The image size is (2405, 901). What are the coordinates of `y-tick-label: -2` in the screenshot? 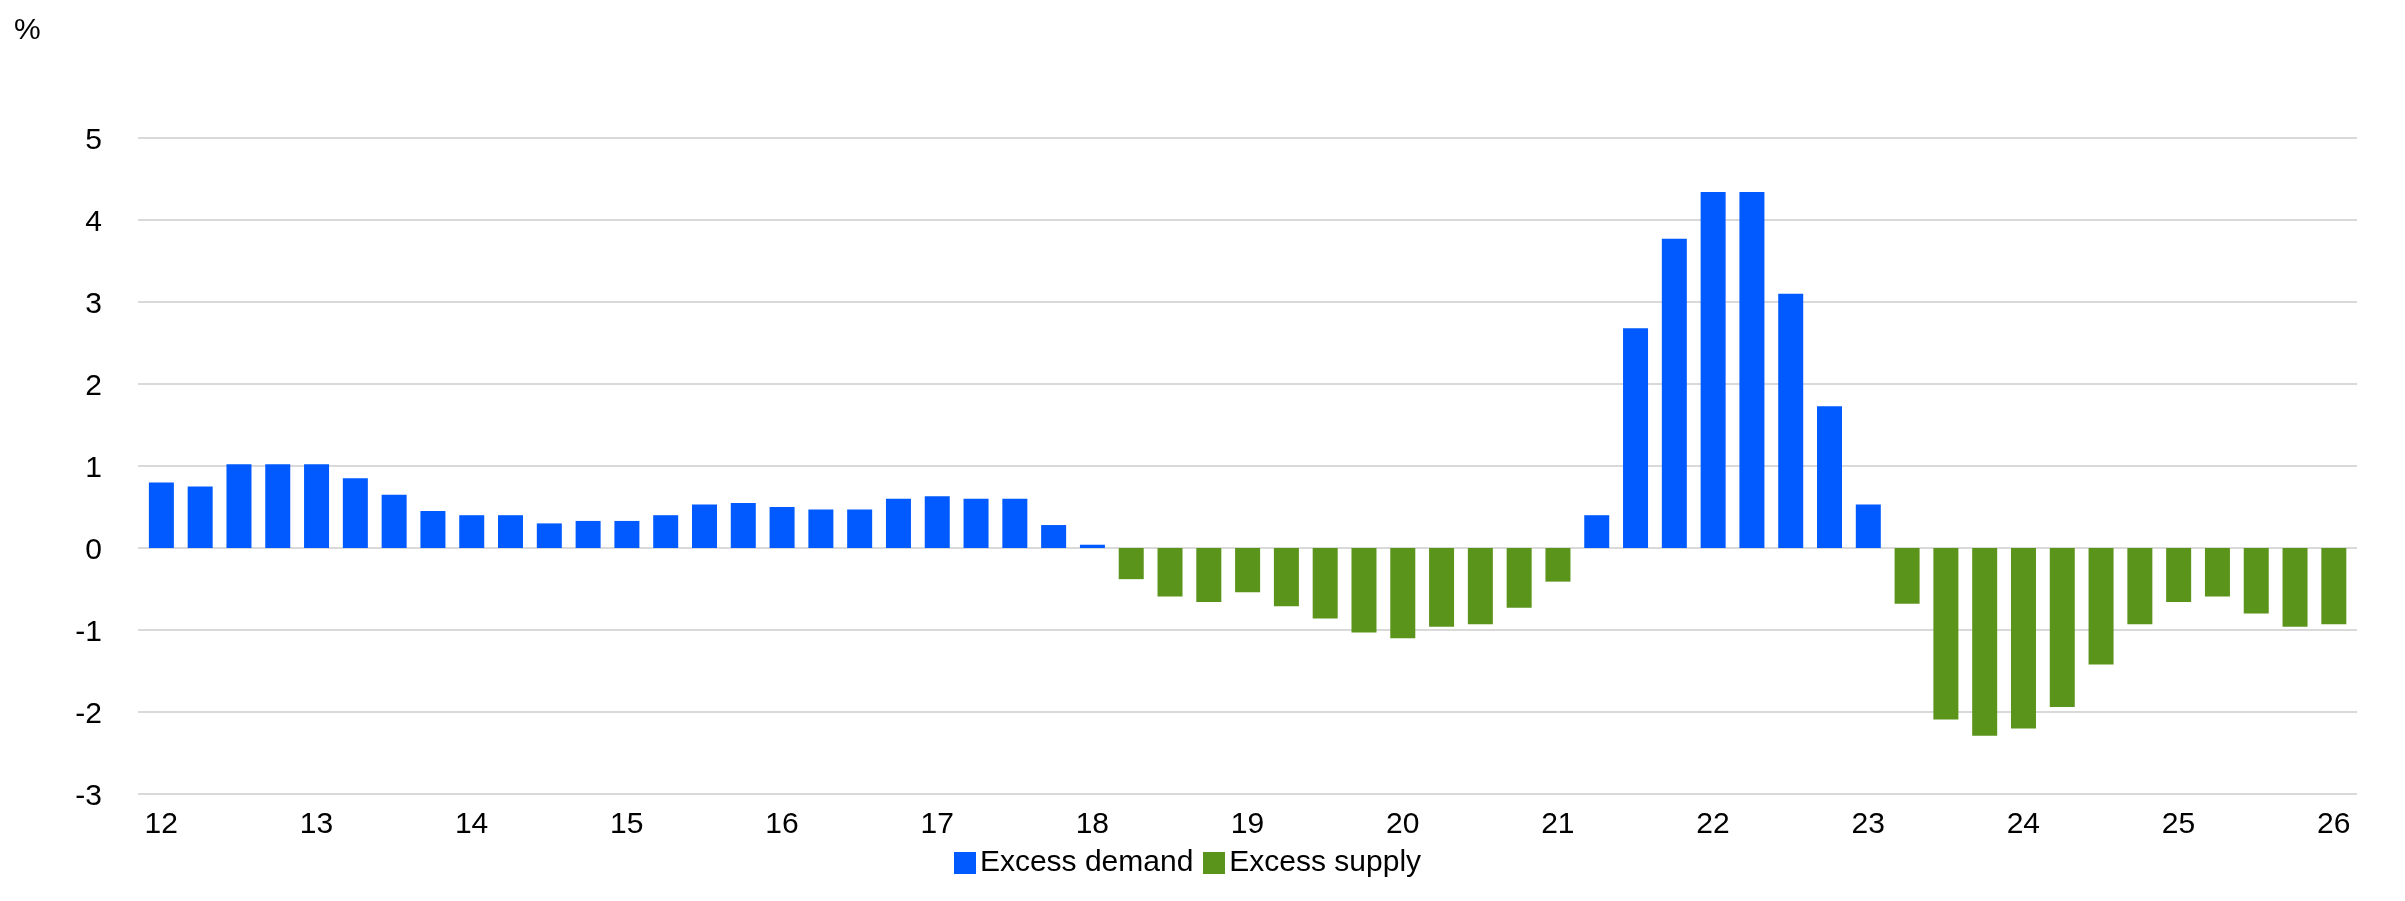 It's located at (88, 712).